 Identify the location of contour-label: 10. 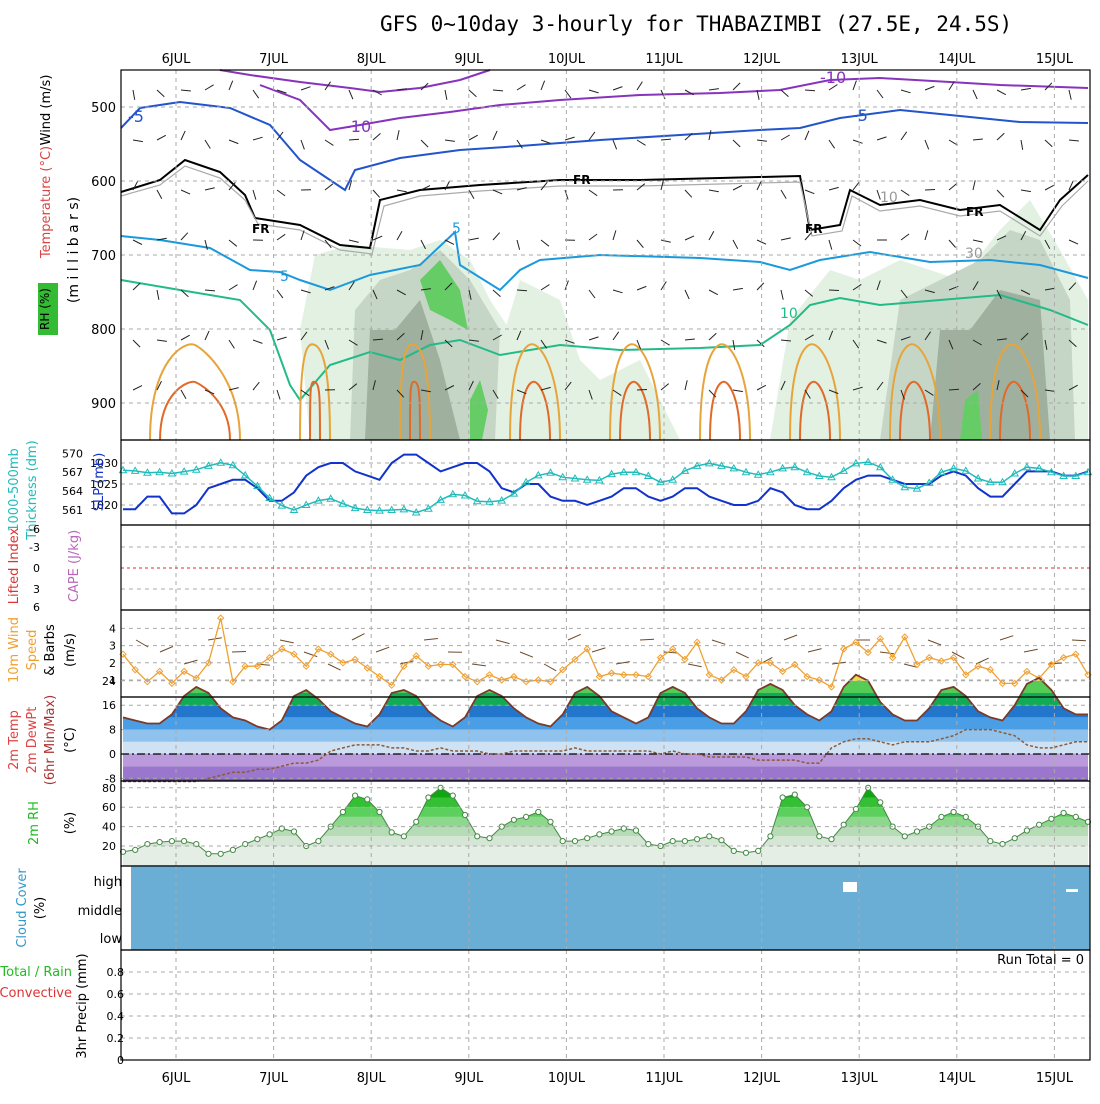
(789, 314).